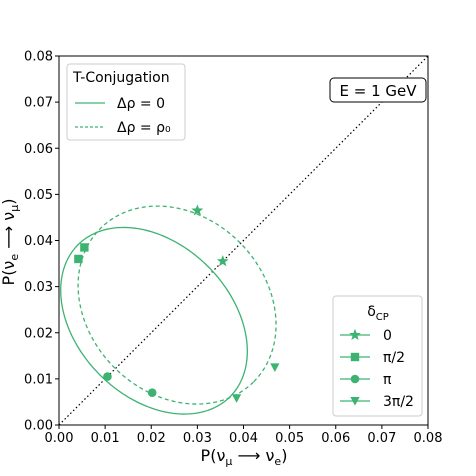 The height and width of the screenshot is (476, 476). What do you see at coordinates (228, 461) in the screenshot?
I see `x-label-sub-mu: μ` at bounding box center [228, 461].